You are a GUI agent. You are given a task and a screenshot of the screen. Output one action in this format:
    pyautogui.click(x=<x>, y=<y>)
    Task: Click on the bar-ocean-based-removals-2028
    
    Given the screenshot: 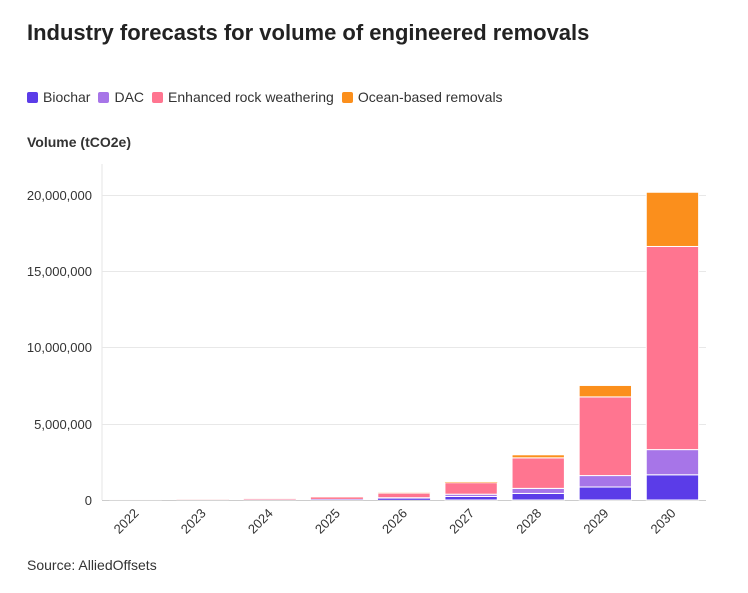 What is the action you would take?
    pyautogui.click(x=538, y=456)
    